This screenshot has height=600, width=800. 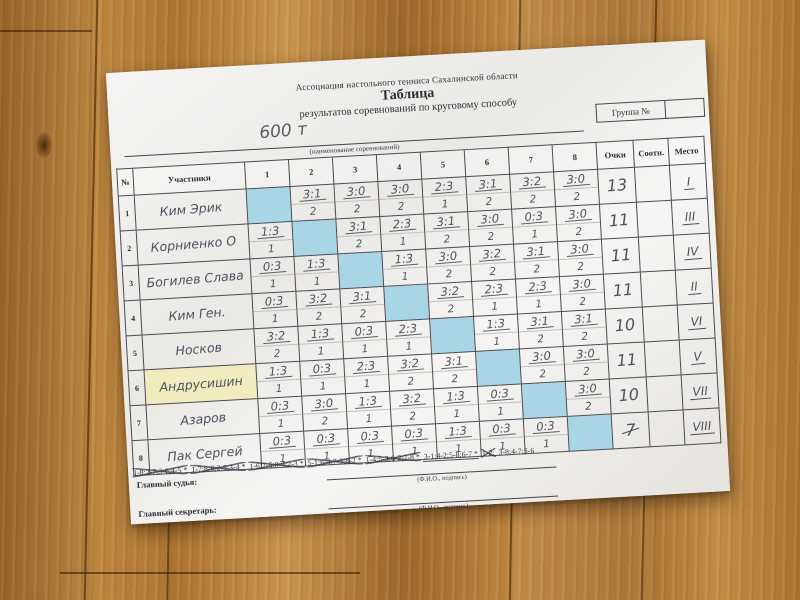 What do you see at coordinates (451, 455) in the screenshot?
I see `schedule-round: 3-1;4-2;5-8;6-7 *` at bounding box center [451, 455].